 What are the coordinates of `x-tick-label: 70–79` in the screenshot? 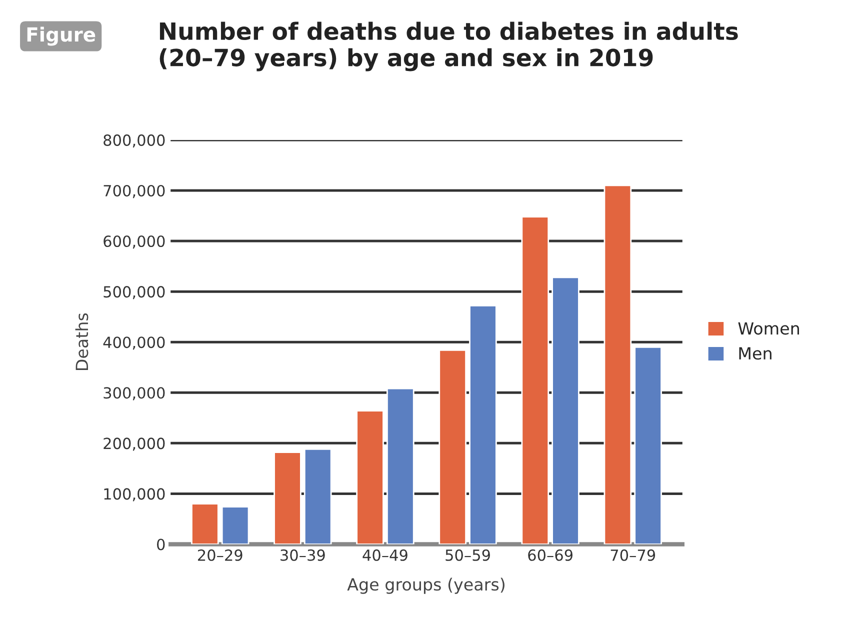 It's located at (633, 555).